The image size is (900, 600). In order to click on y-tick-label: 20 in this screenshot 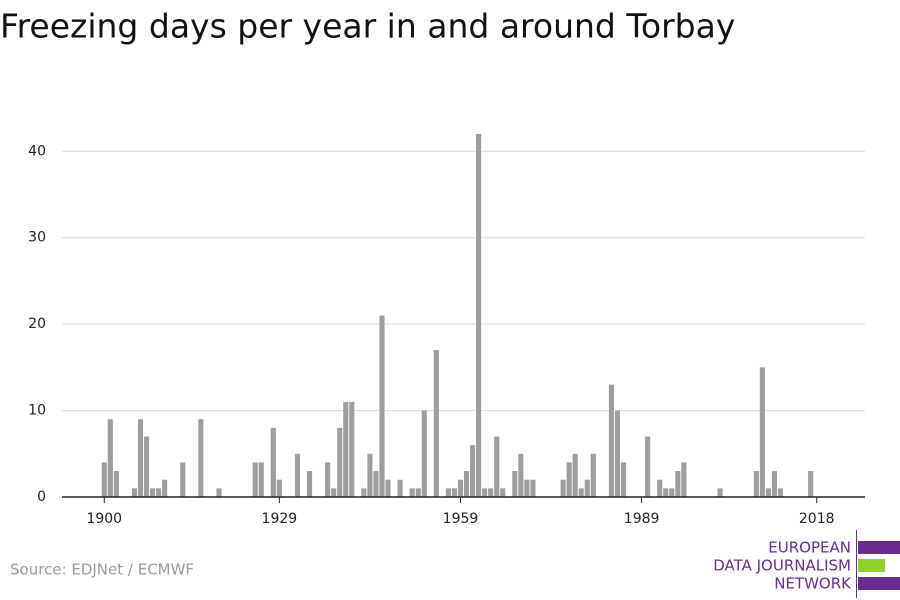, I will do `click(37, 324)`.